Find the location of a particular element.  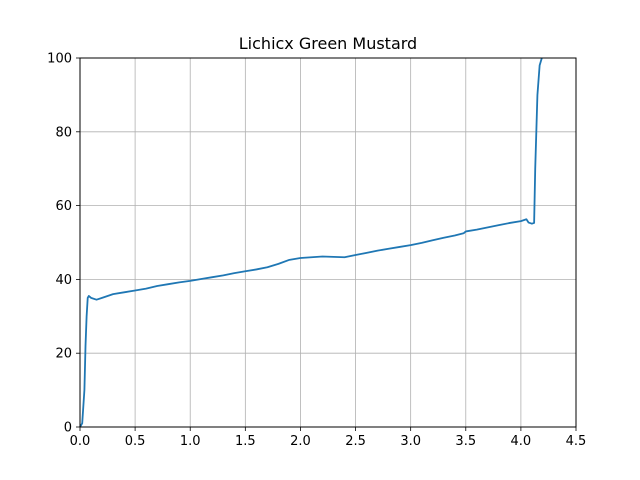

x-tick-label: 4.0 is located at coordinates (521, 441).